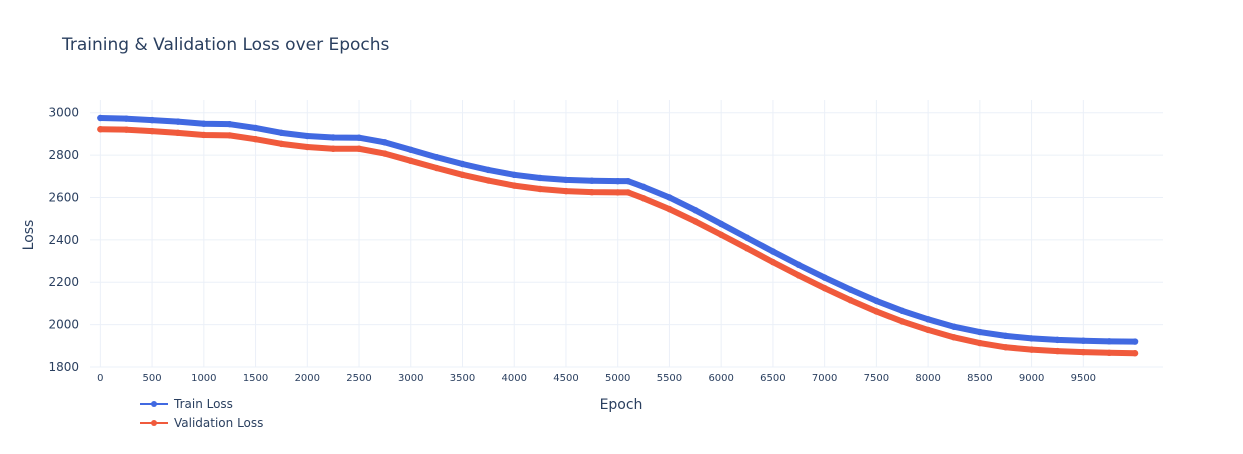  Describe the element at coordinates (186, 404) in the screenshot. I see `legend-item: Train Loss` at that location.